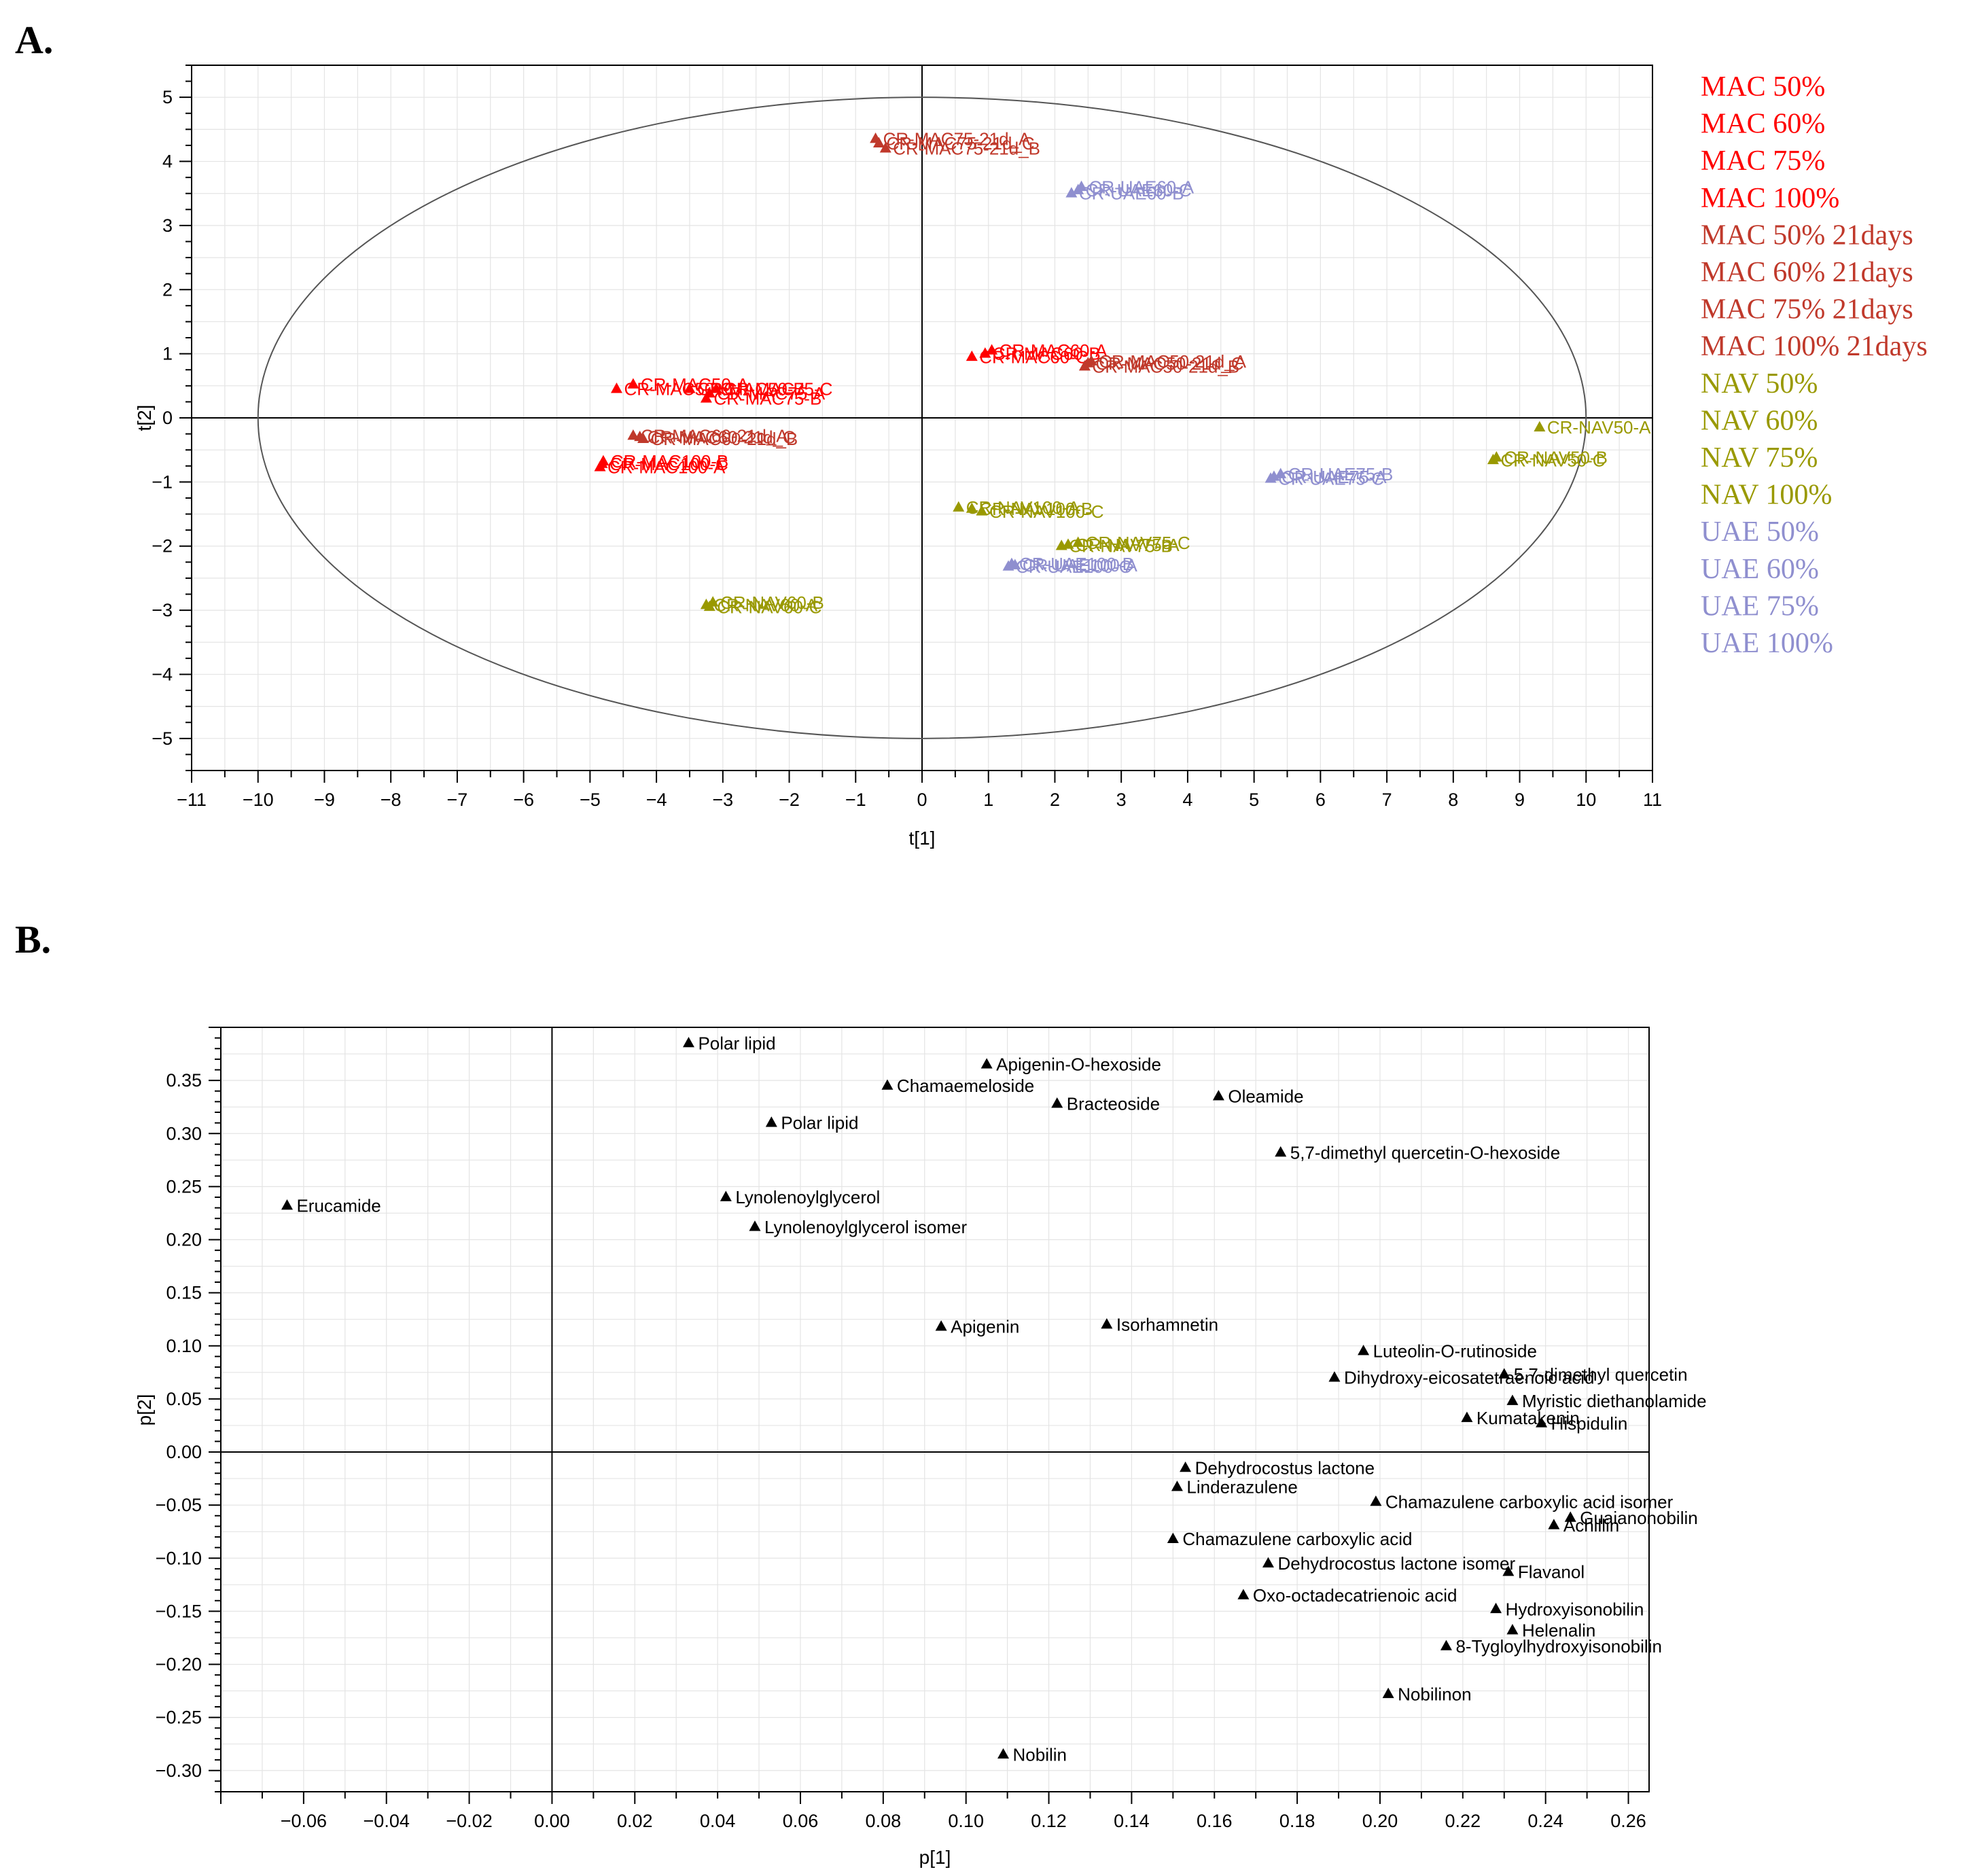 The height and width of the screenshot is (1876, 1963). What do you see at coordinates (1807, 235) in the screenshot?
I see `legend-item: MAC 50% 21days` at bounding box center [1807, 235].